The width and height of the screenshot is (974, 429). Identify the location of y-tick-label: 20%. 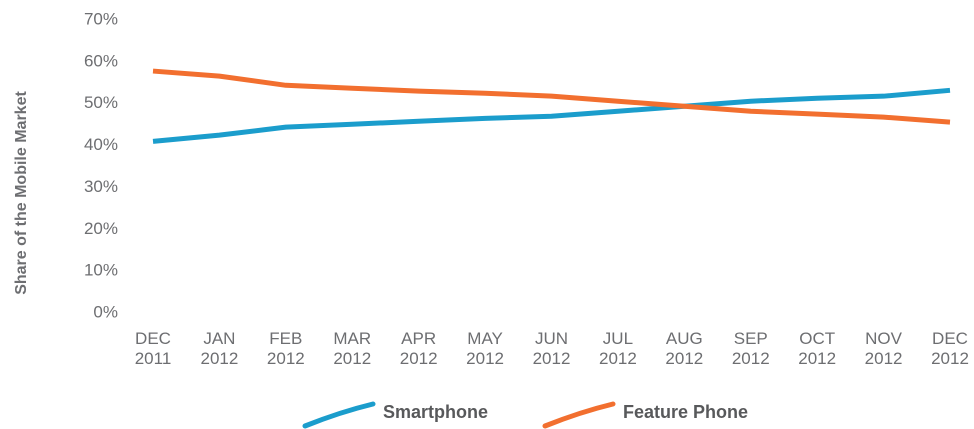
(101, 228).